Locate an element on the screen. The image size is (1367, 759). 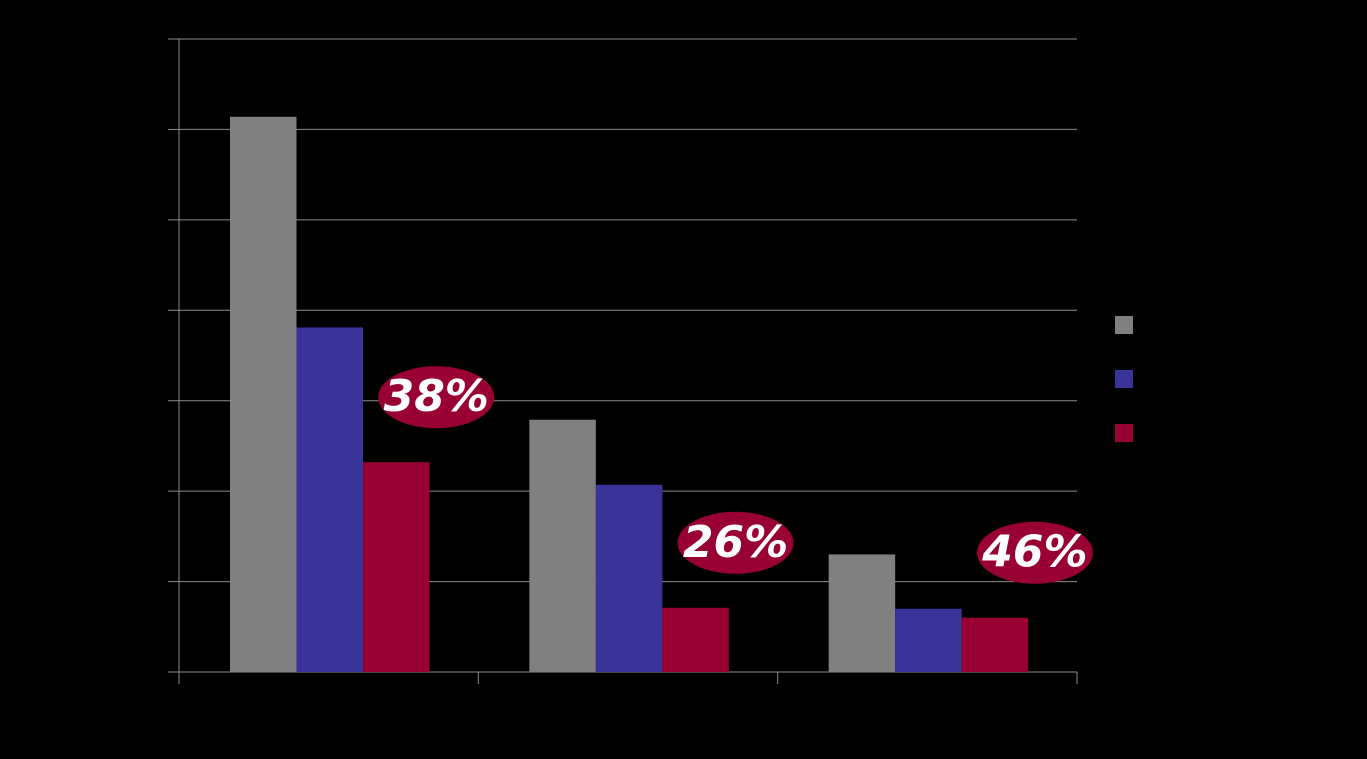
annotation: 38% is located at coordinates (436, 396).